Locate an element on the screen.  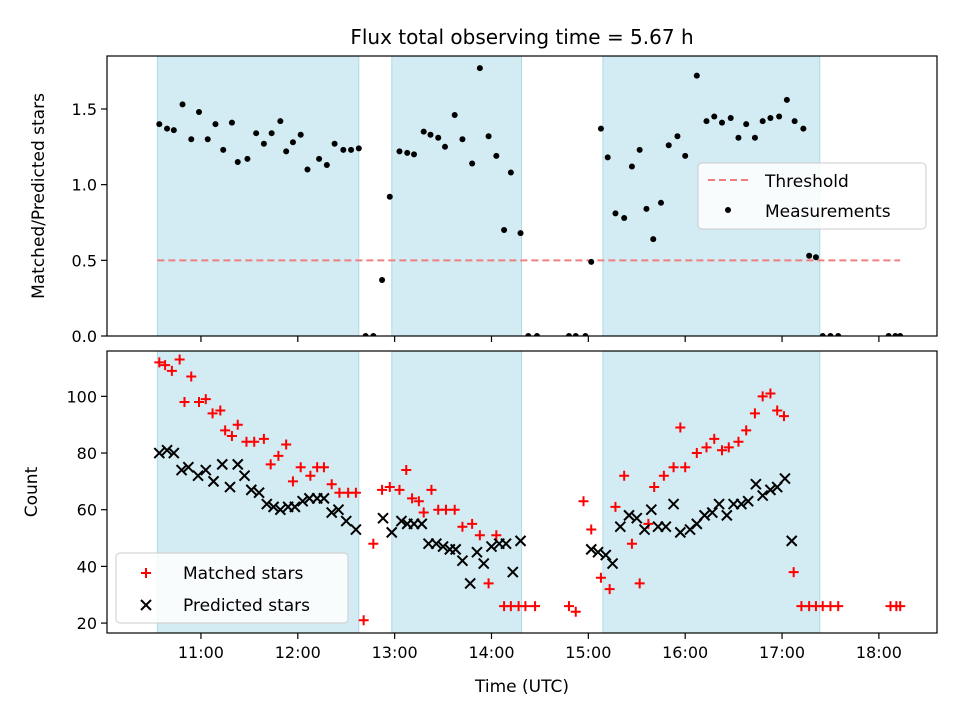
x-tick-label: 17:00 is located at coordinates (782, 652).